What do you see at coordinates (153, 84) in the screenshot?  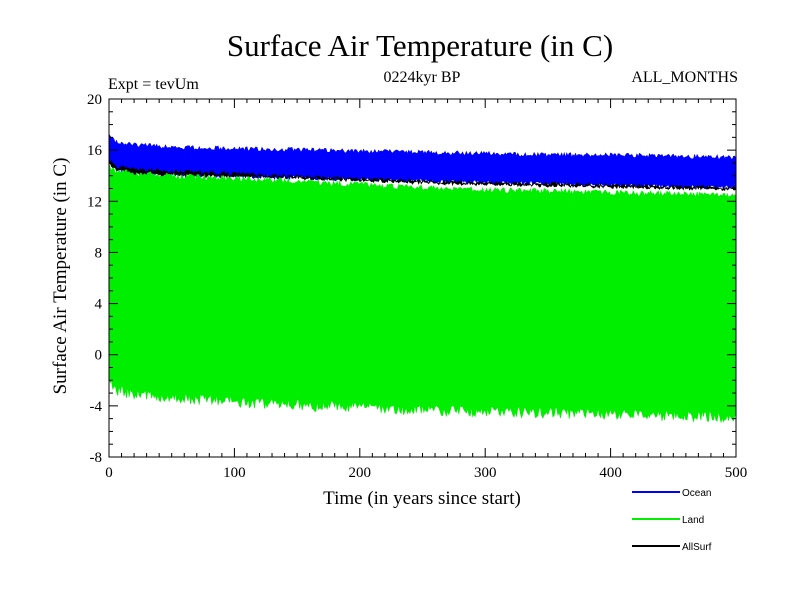 I see `experiment-label: Expt = tevUm` at bounding box center [153, 84].